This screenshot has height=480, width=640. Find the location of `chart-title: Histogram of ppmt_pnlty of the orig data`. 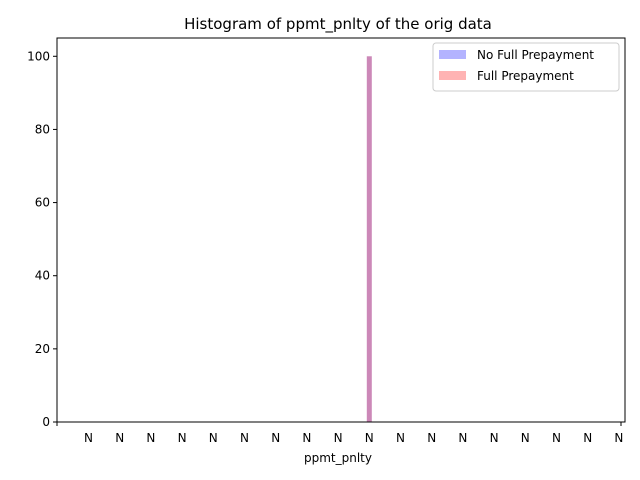

chart-title: Histogram of ppmt_pnlty of the orig data is located at coordinates (338, 24).